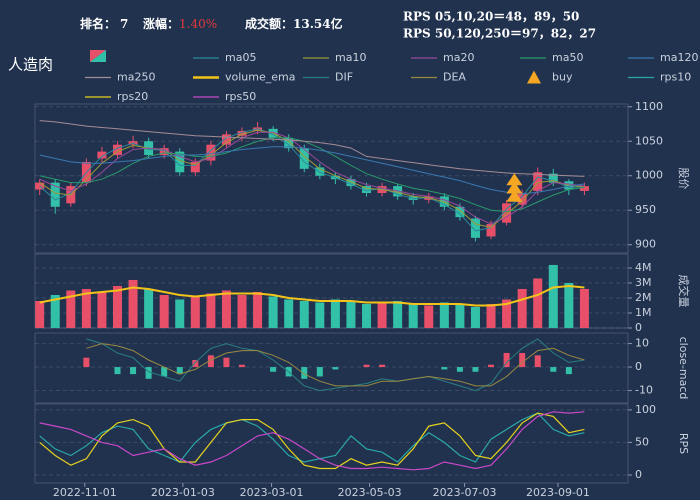 The width and height of the screenshot is (700, 500). Describe the element at coordinates (683, 443) in the screenshot. I see `y-axis-label: RPS` at that location.